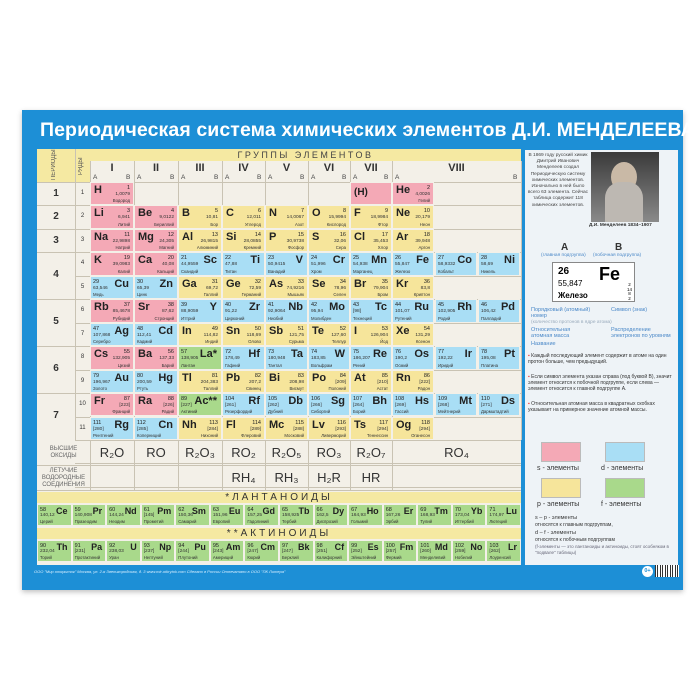  I want to click on element-cell-pm: Pm 61 [145] Прометий, so click(158, 514).